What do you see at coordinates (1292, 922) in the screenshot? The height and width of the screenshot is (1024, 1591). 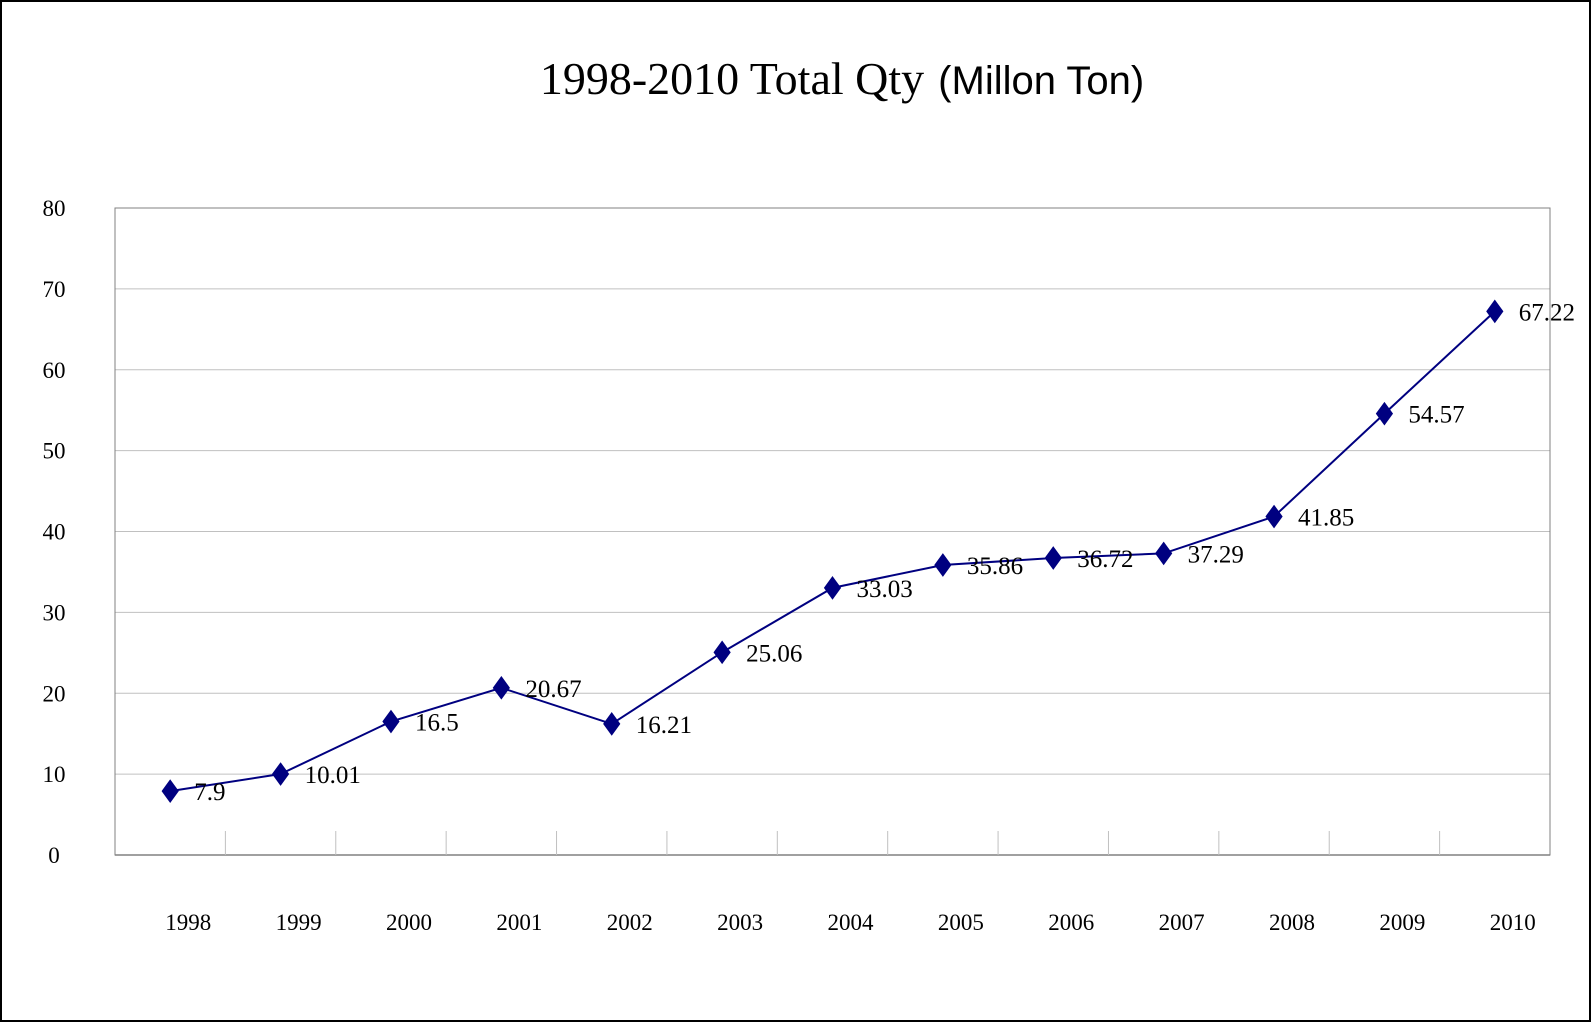 I see `x-tick-label: 2008` at bounding box center [1292, 922].